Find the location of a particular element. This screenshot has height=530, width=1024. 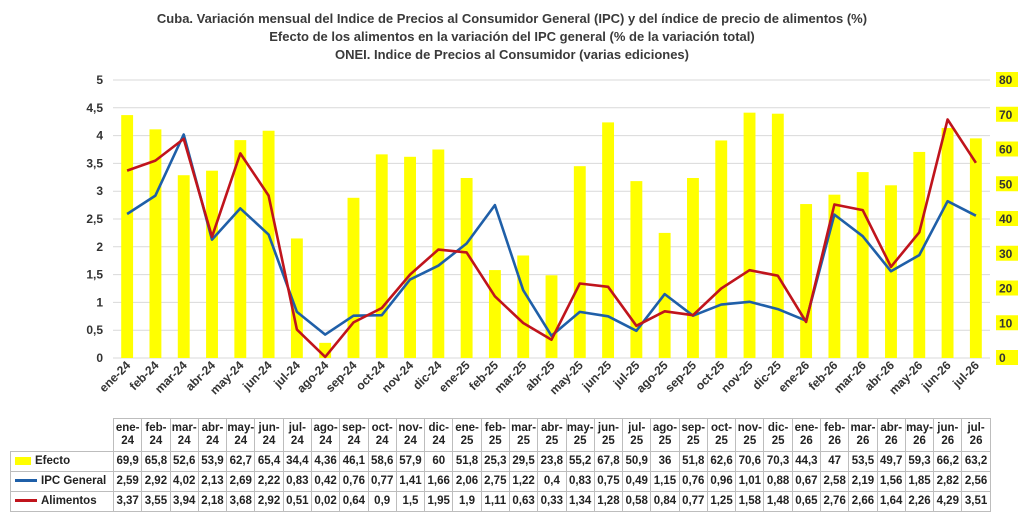

data-label: 62,7 is located at coordinates (241, 461).